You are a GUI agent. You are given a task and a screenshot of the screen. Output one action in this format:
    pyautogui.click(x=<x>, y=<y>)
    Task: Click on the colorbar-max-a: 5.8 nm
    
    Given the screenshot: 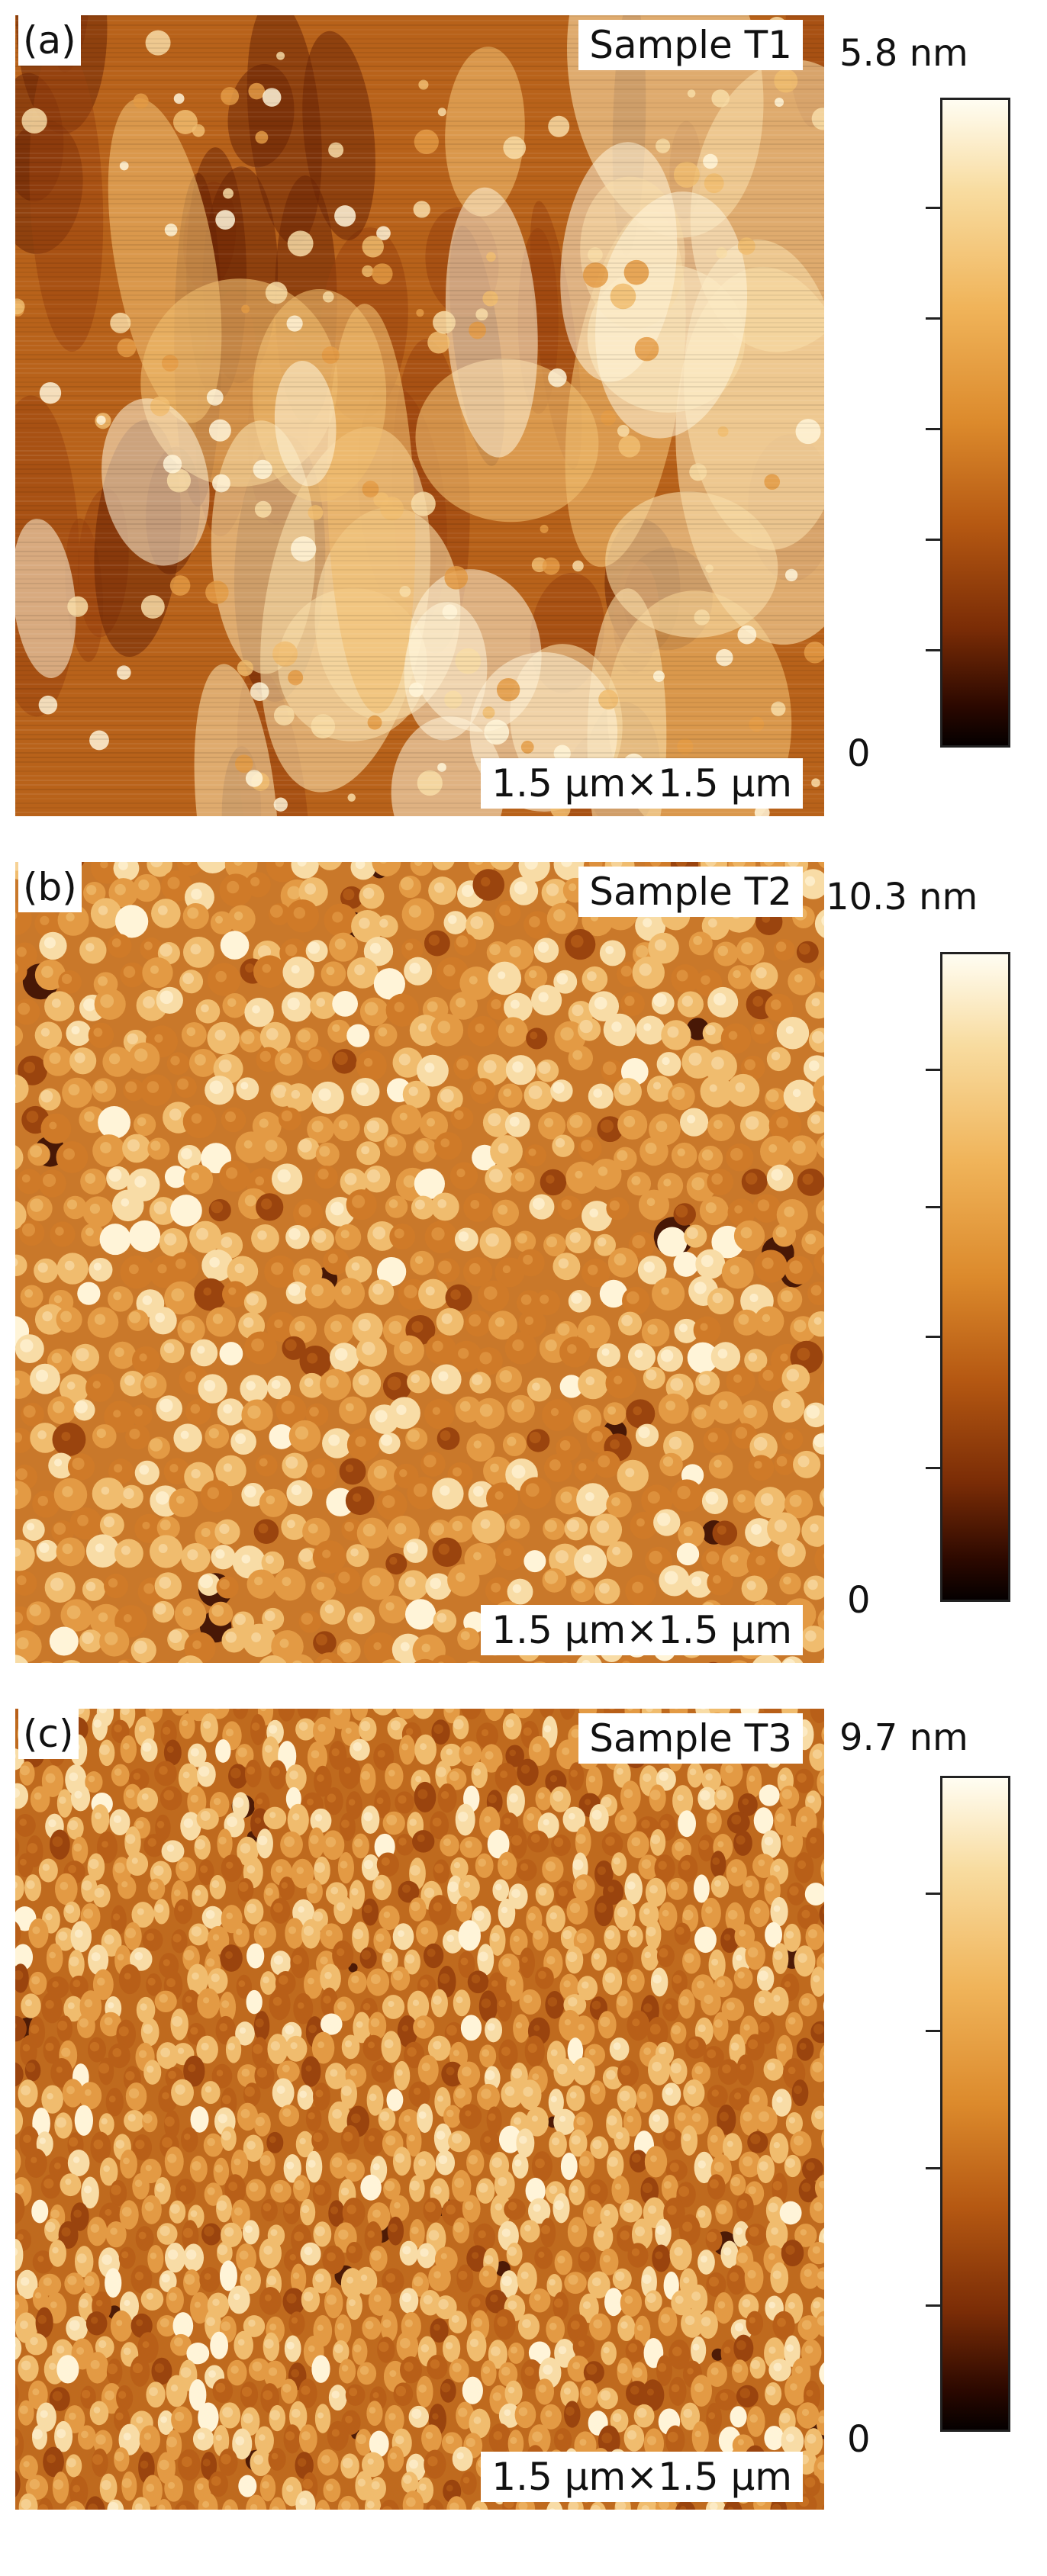 What is the action you would take?
    pyautogui.click(x=903, y=54)
    